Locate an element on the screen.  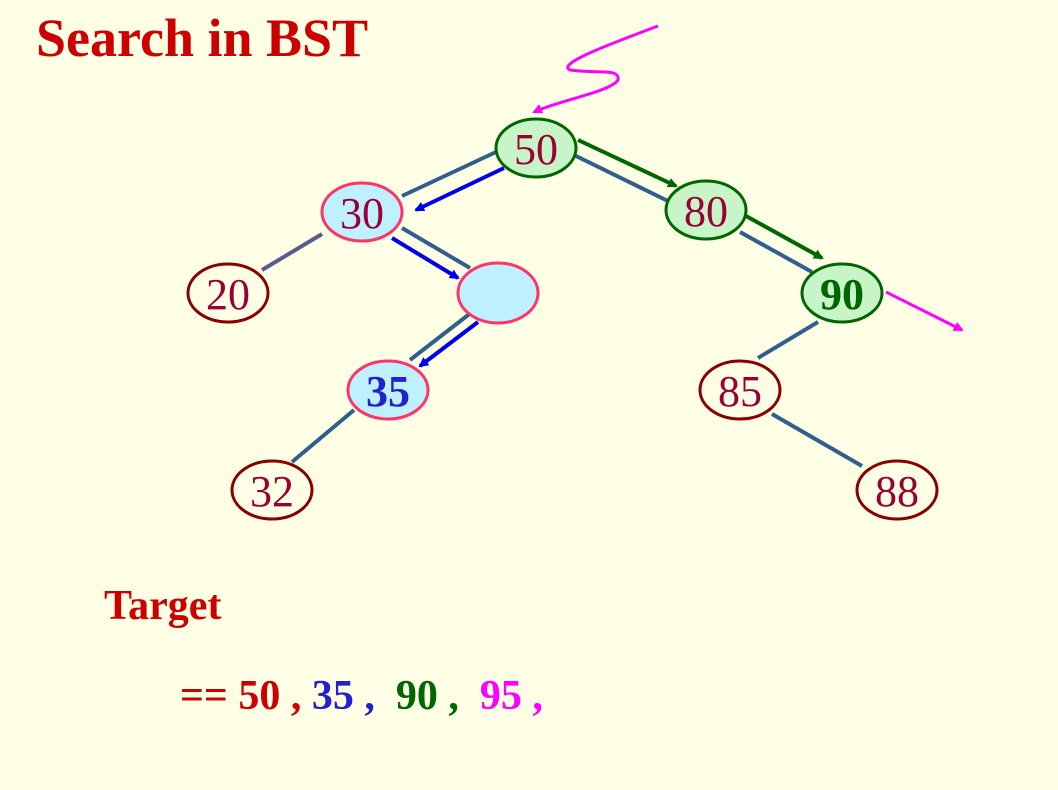
node-50: 50 is located at coordinates (536, 148).